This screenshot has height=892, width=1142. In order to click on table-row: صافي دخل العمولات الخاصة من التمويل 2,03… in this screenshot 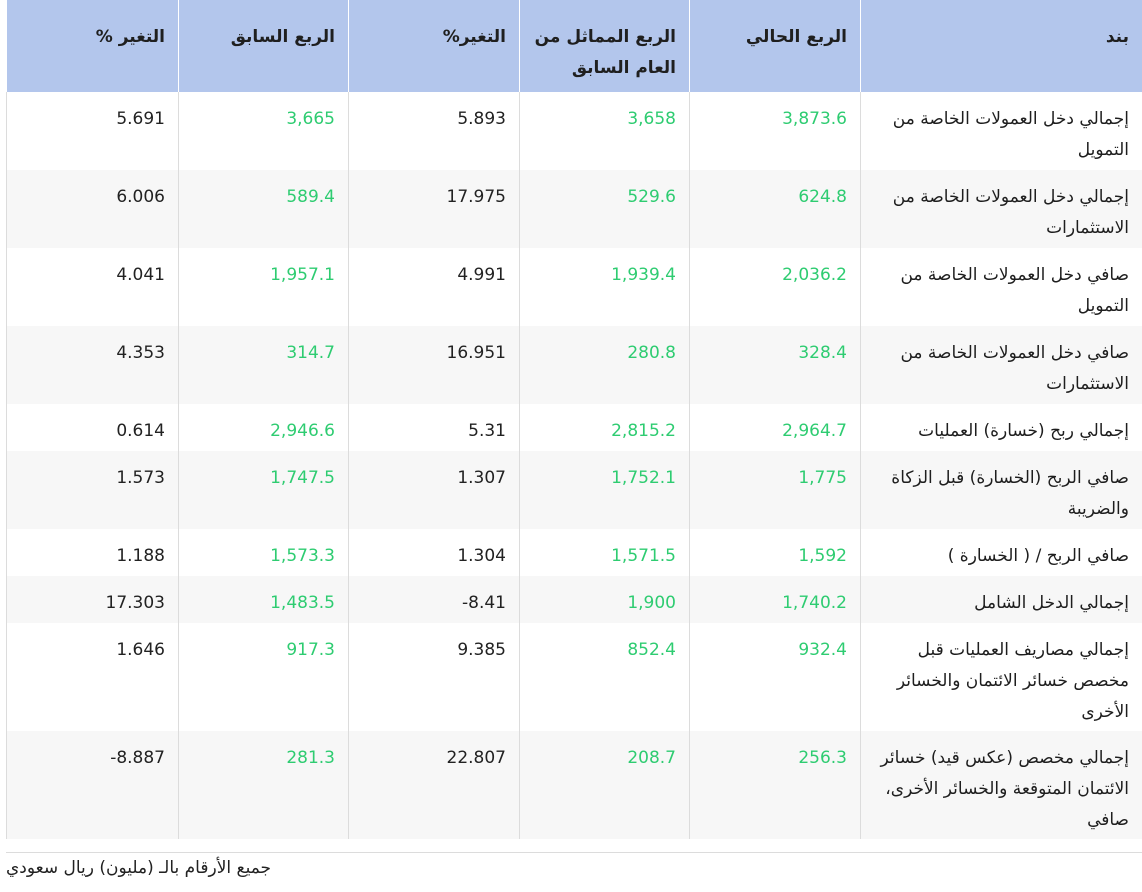, I will do `click(574, 287)`.